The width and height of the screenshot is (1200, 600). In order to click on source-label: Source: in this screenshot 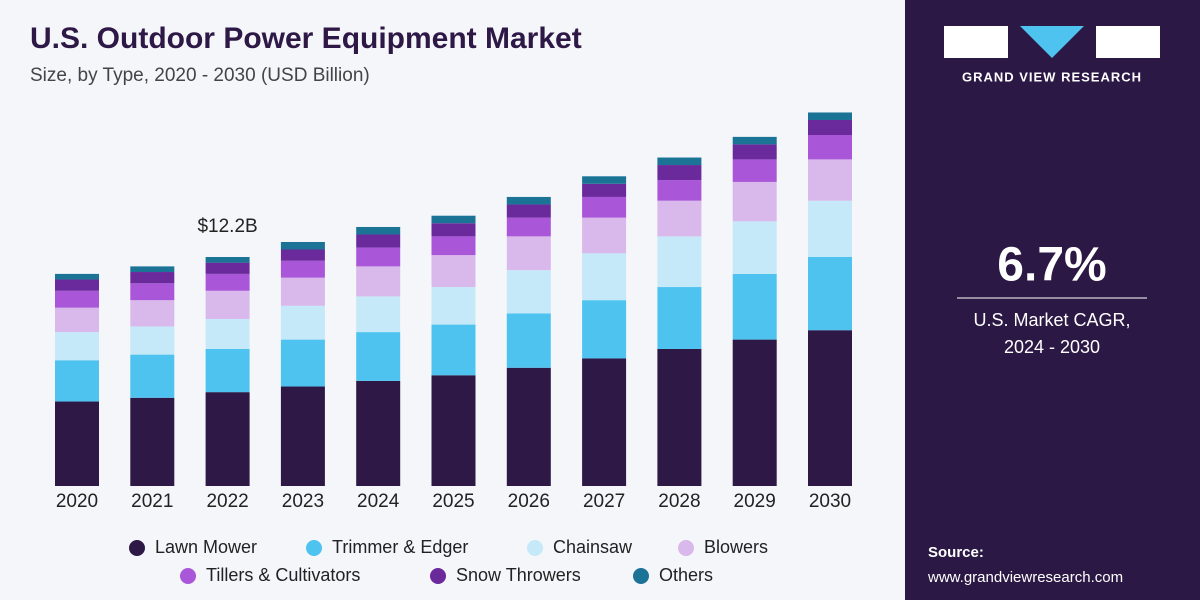, I will do `click(956, 552)`.